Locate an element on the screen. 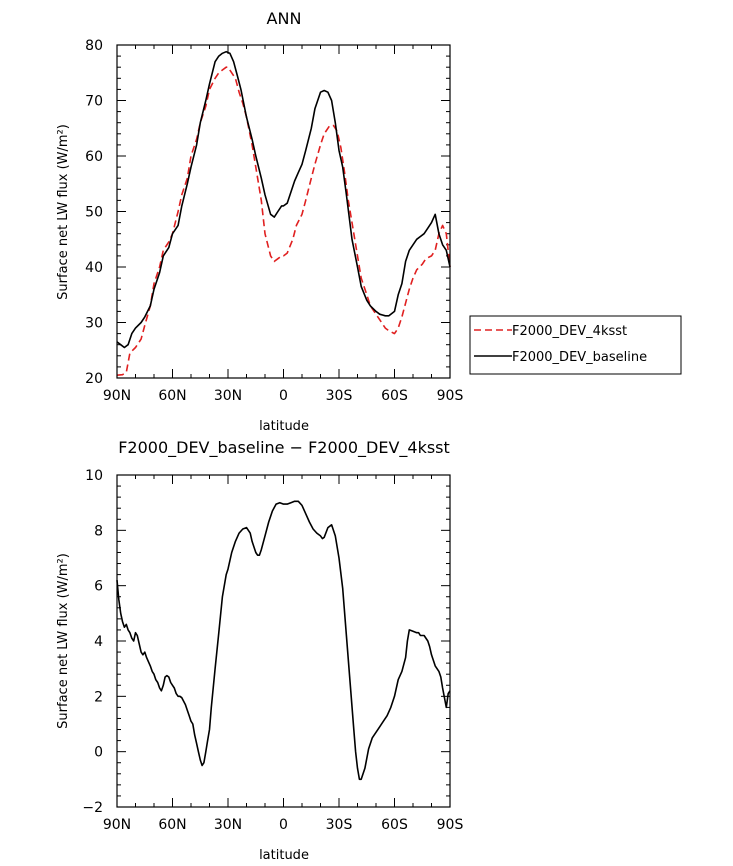  y-tick-label: 8 is located at coordinates (98, 531).